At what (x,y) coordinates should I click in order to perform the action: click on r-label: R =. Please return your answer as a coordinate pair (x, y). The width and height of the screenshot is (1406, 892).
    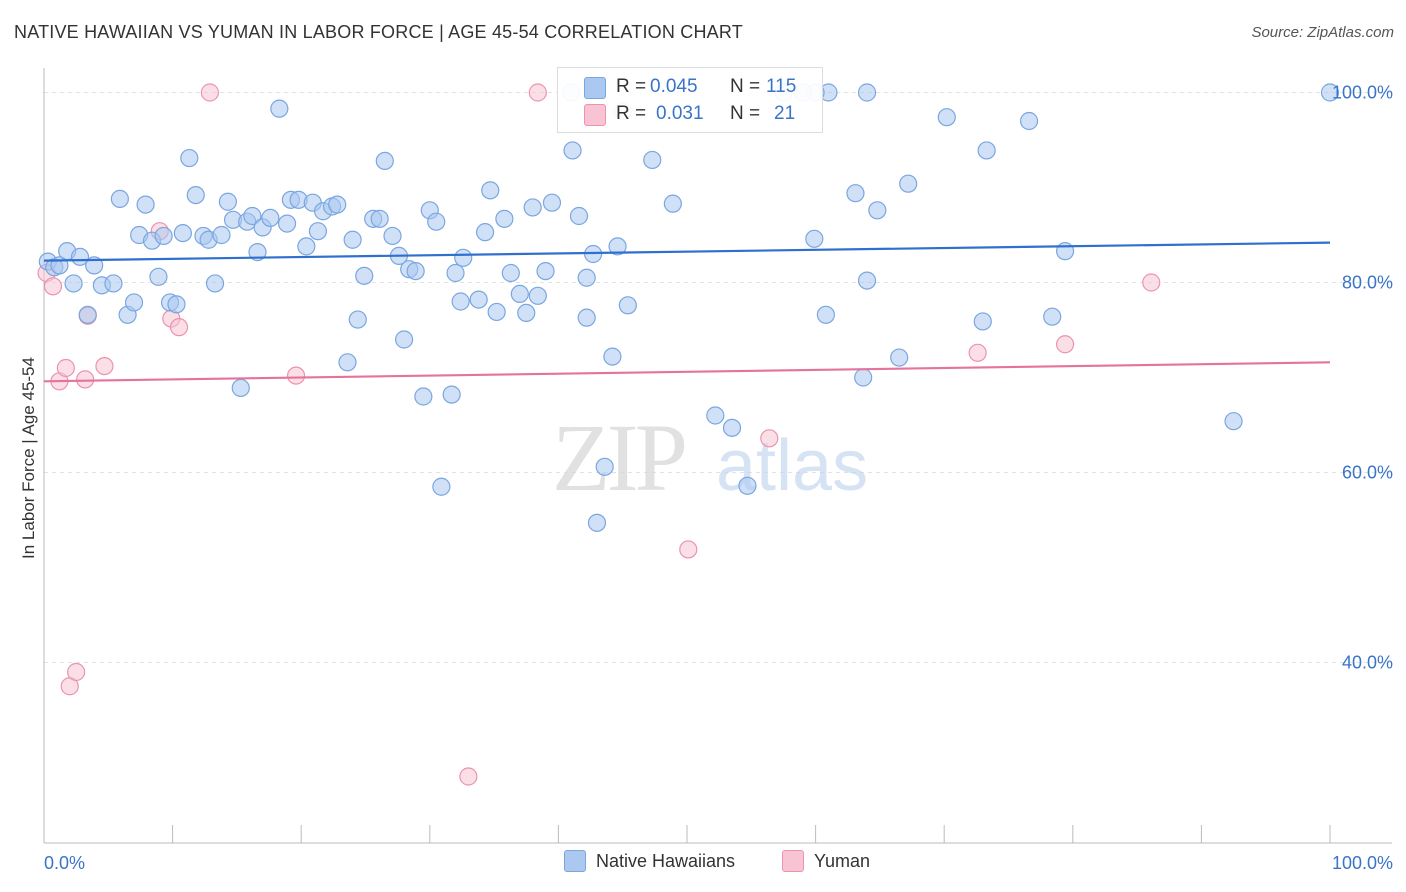
    Looking at the image, I should click on (631, 113).